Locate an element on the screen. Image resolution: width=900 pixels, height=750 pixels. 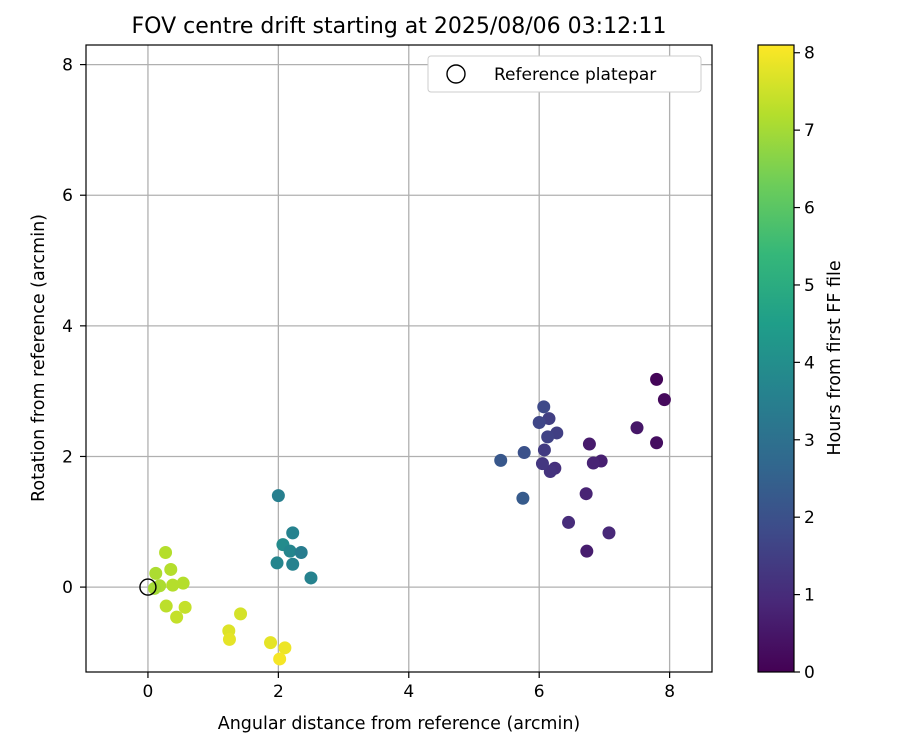
x-axis-label: Angular distance from reference (arcmin) is located at coordinates (399, 724).